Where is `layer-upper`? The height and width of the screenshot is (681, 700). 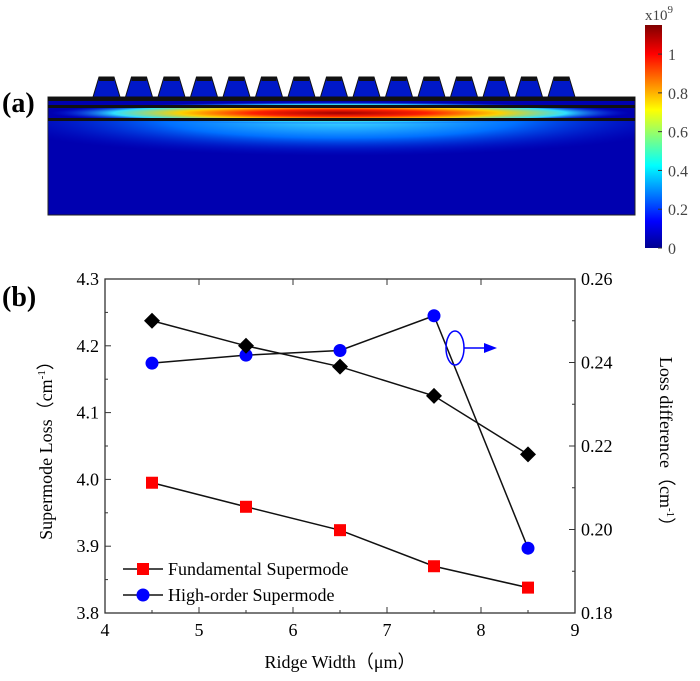 layer-upper is located at coordinates (341, 106).